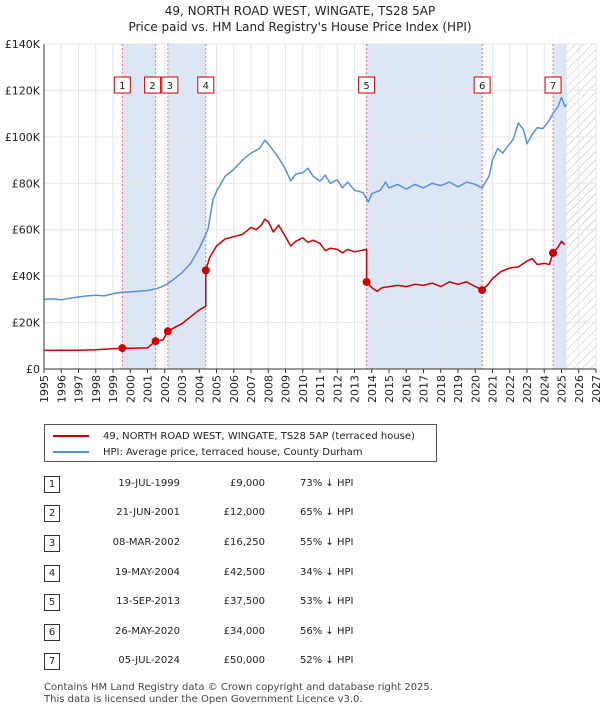  Describe the element at coordinates (149, 660) in the screenshot. I see `transaction-date: 05-JUL-2024` at that location.